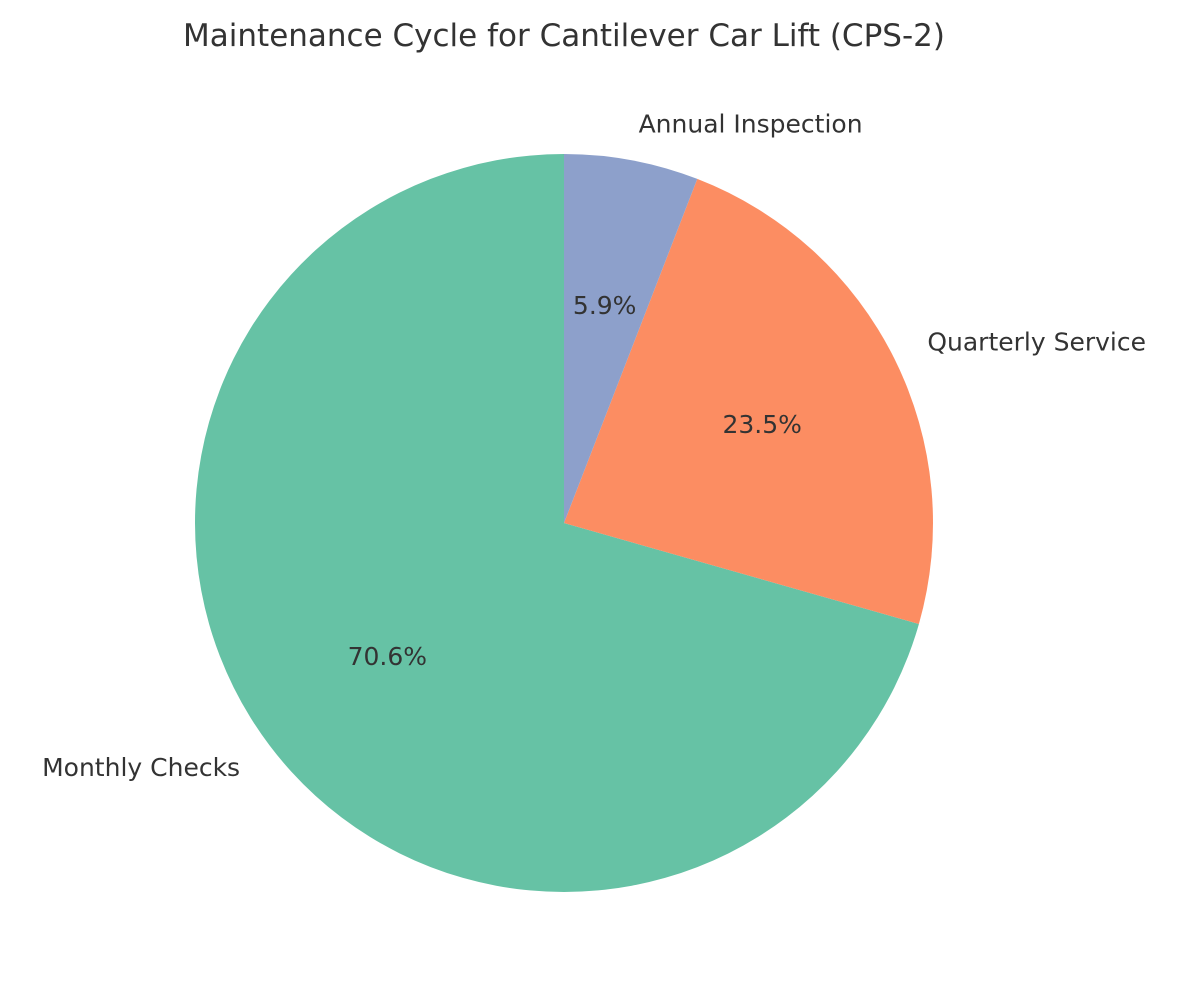 This screenshot has height=1006, width=1190. What do you see at coordinates (751, 124) in the screenshot?
I see `slice-label: Annual Inspection` at bounding box center [751, 124].